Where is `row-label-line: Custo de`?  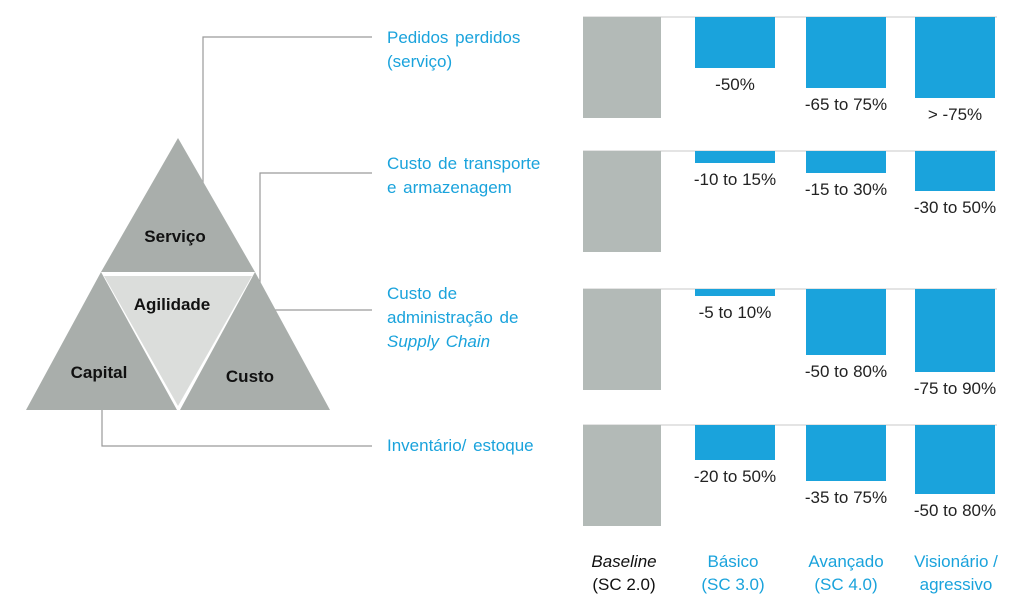
row-label-line: Custo de is located at coordinates (422, 293).